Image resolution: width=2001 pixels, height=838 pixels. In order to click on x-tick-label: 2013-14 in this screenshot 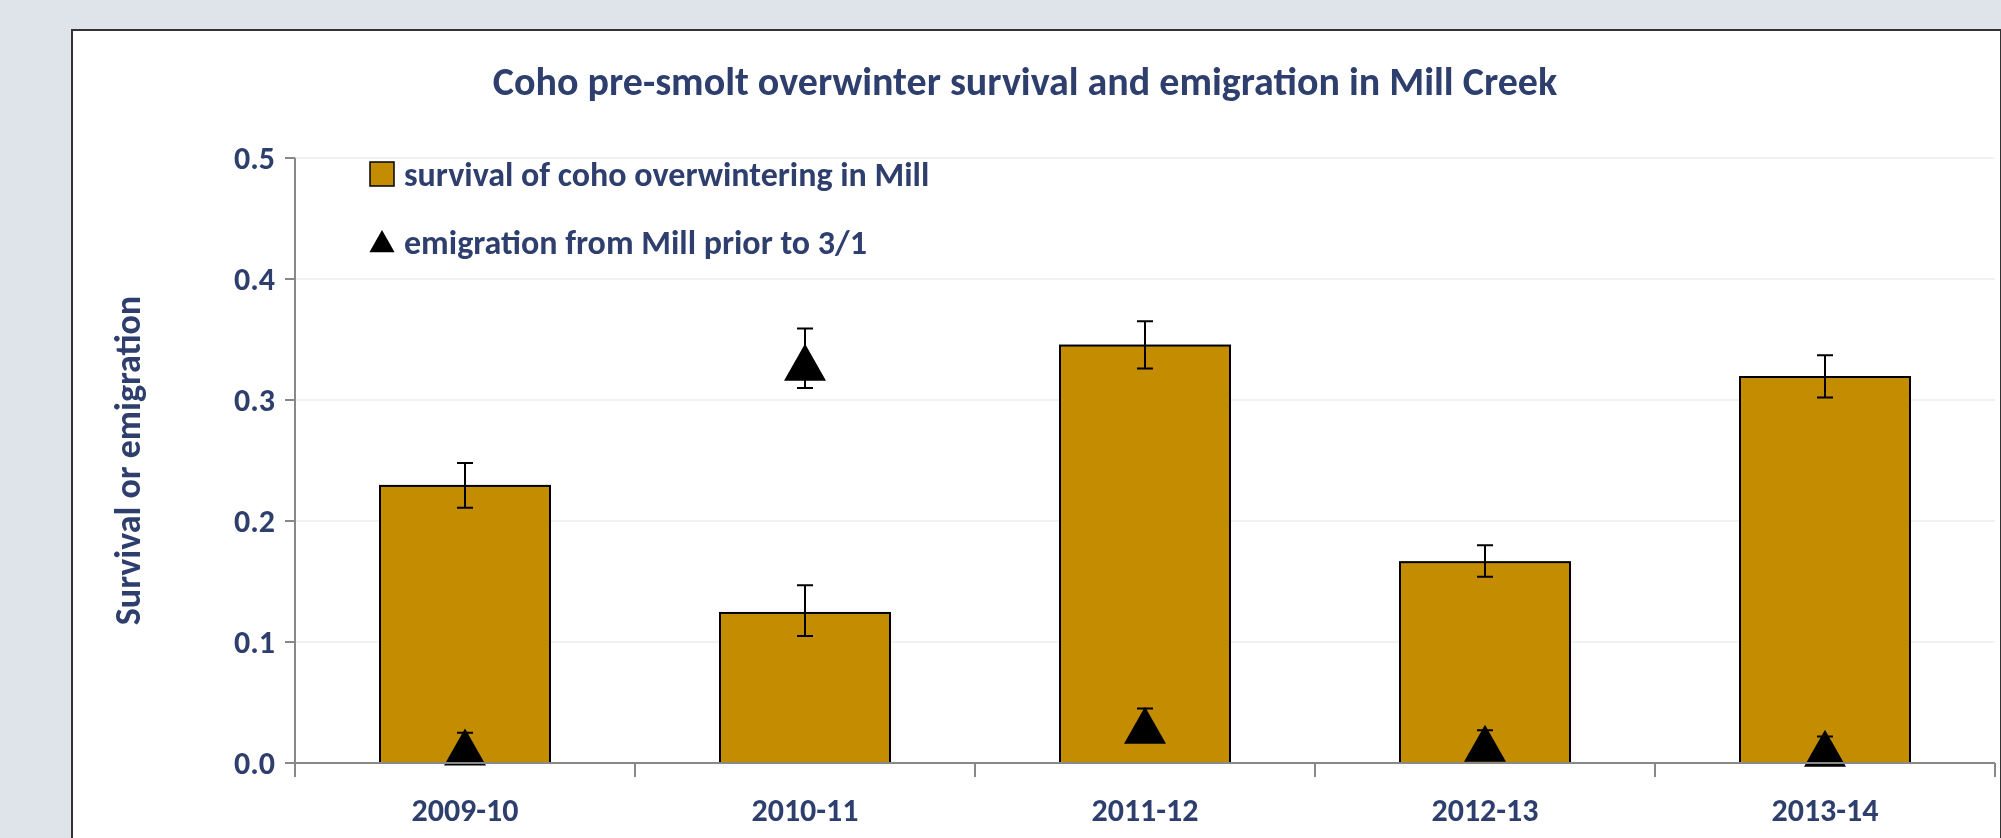, I will do `click(1825, 810)`.